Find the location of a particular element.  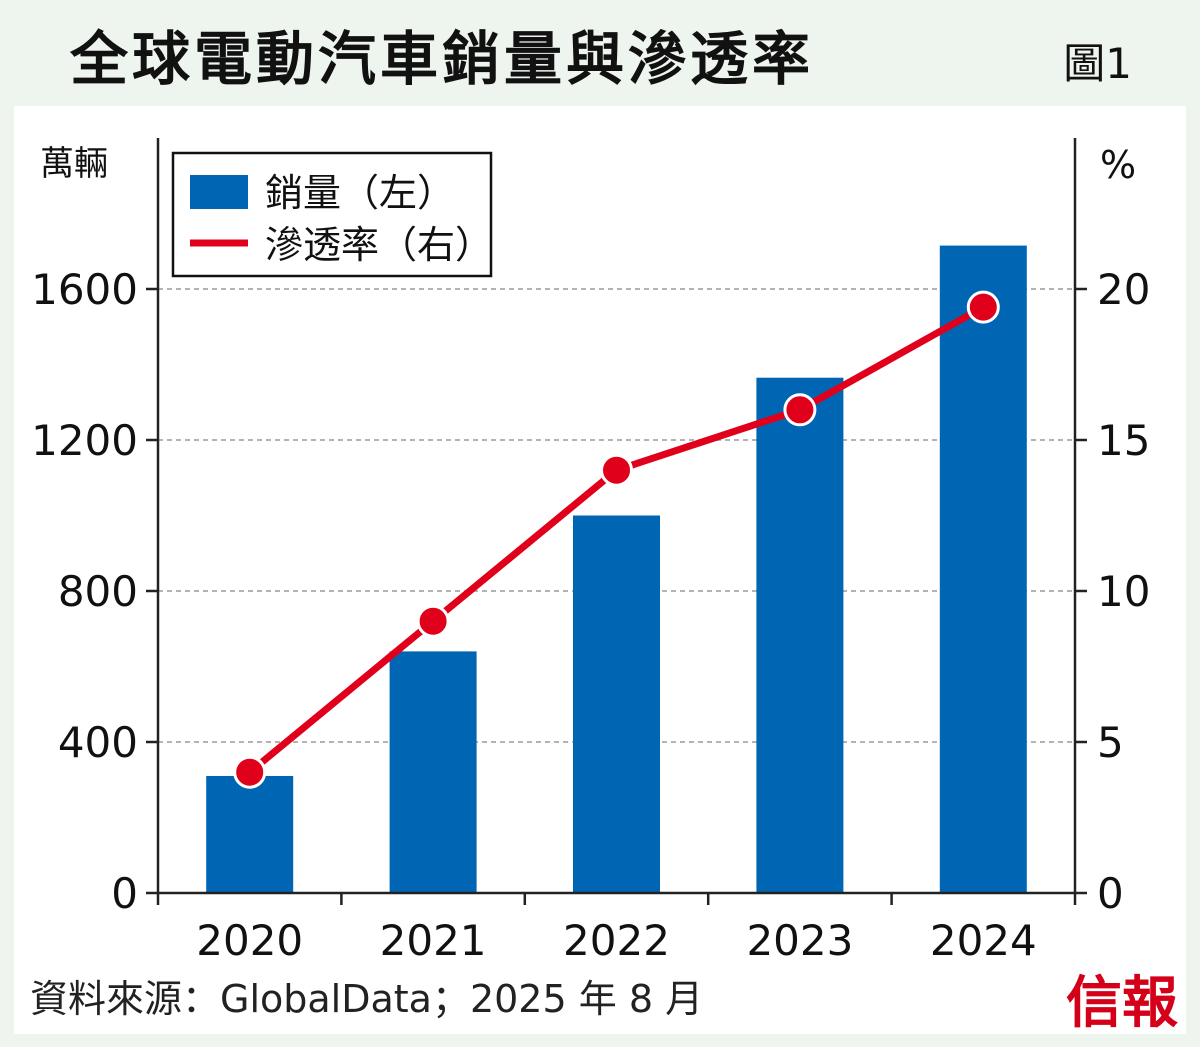

bar-2020 is located at coordinates (250, 834).